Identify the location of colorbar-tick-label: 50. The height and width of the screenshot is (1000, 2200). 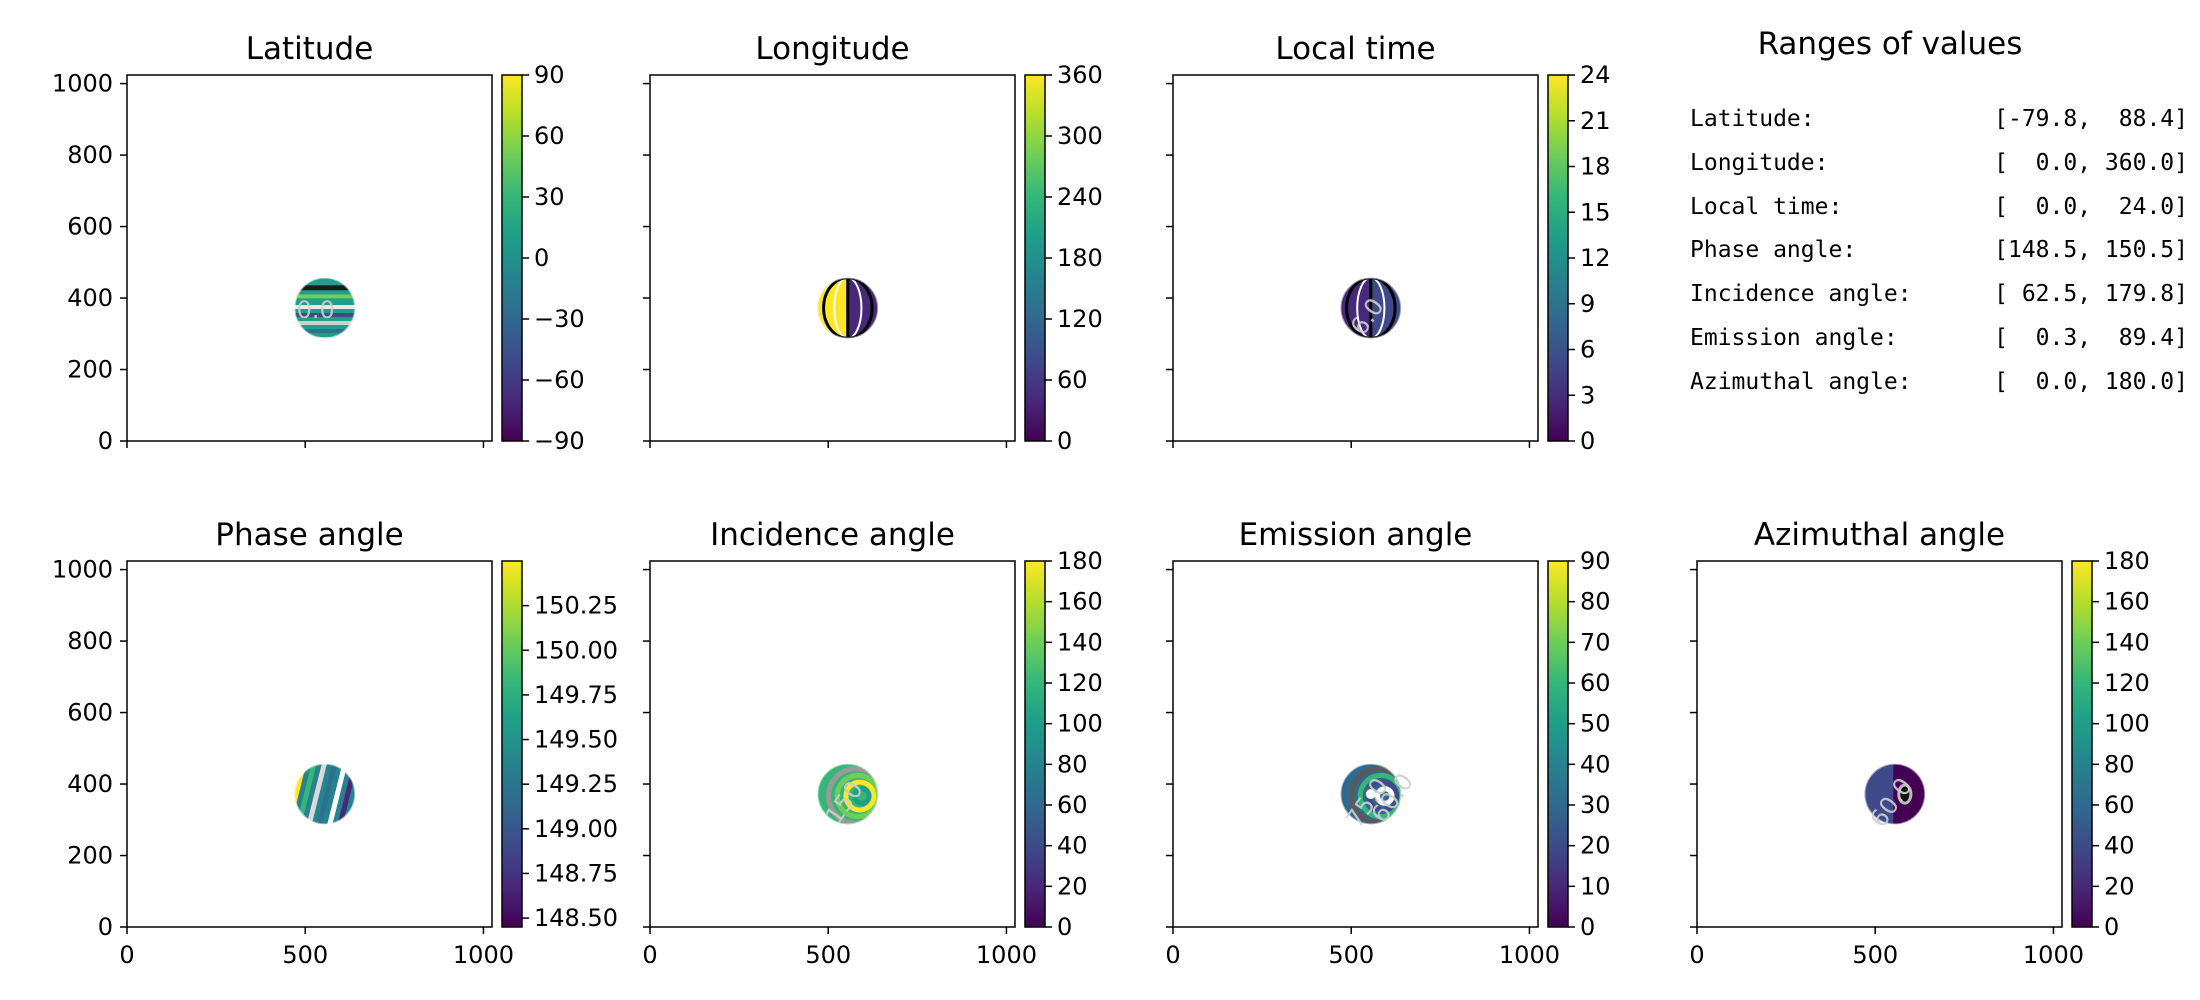
(1595, 724).